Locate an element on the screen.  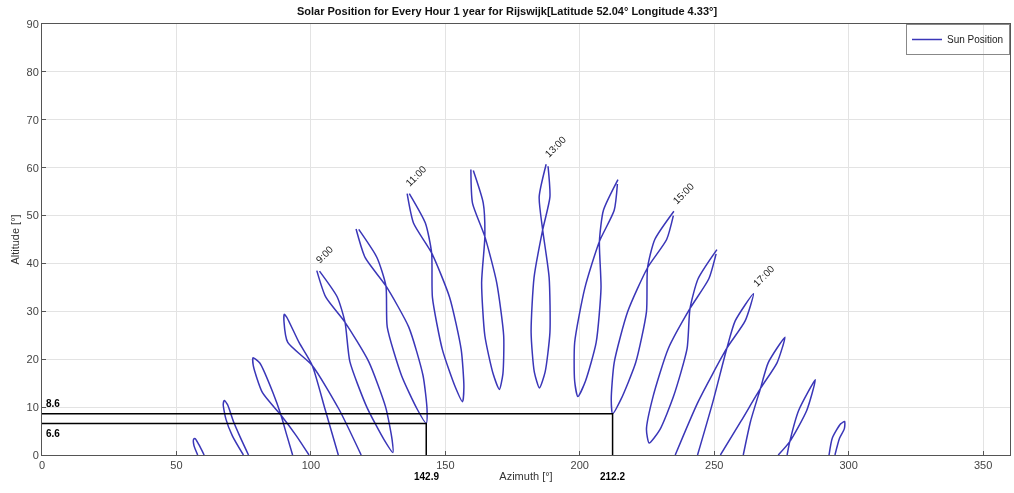
y-tick-label: 0 is located at coordinates (35, 454).